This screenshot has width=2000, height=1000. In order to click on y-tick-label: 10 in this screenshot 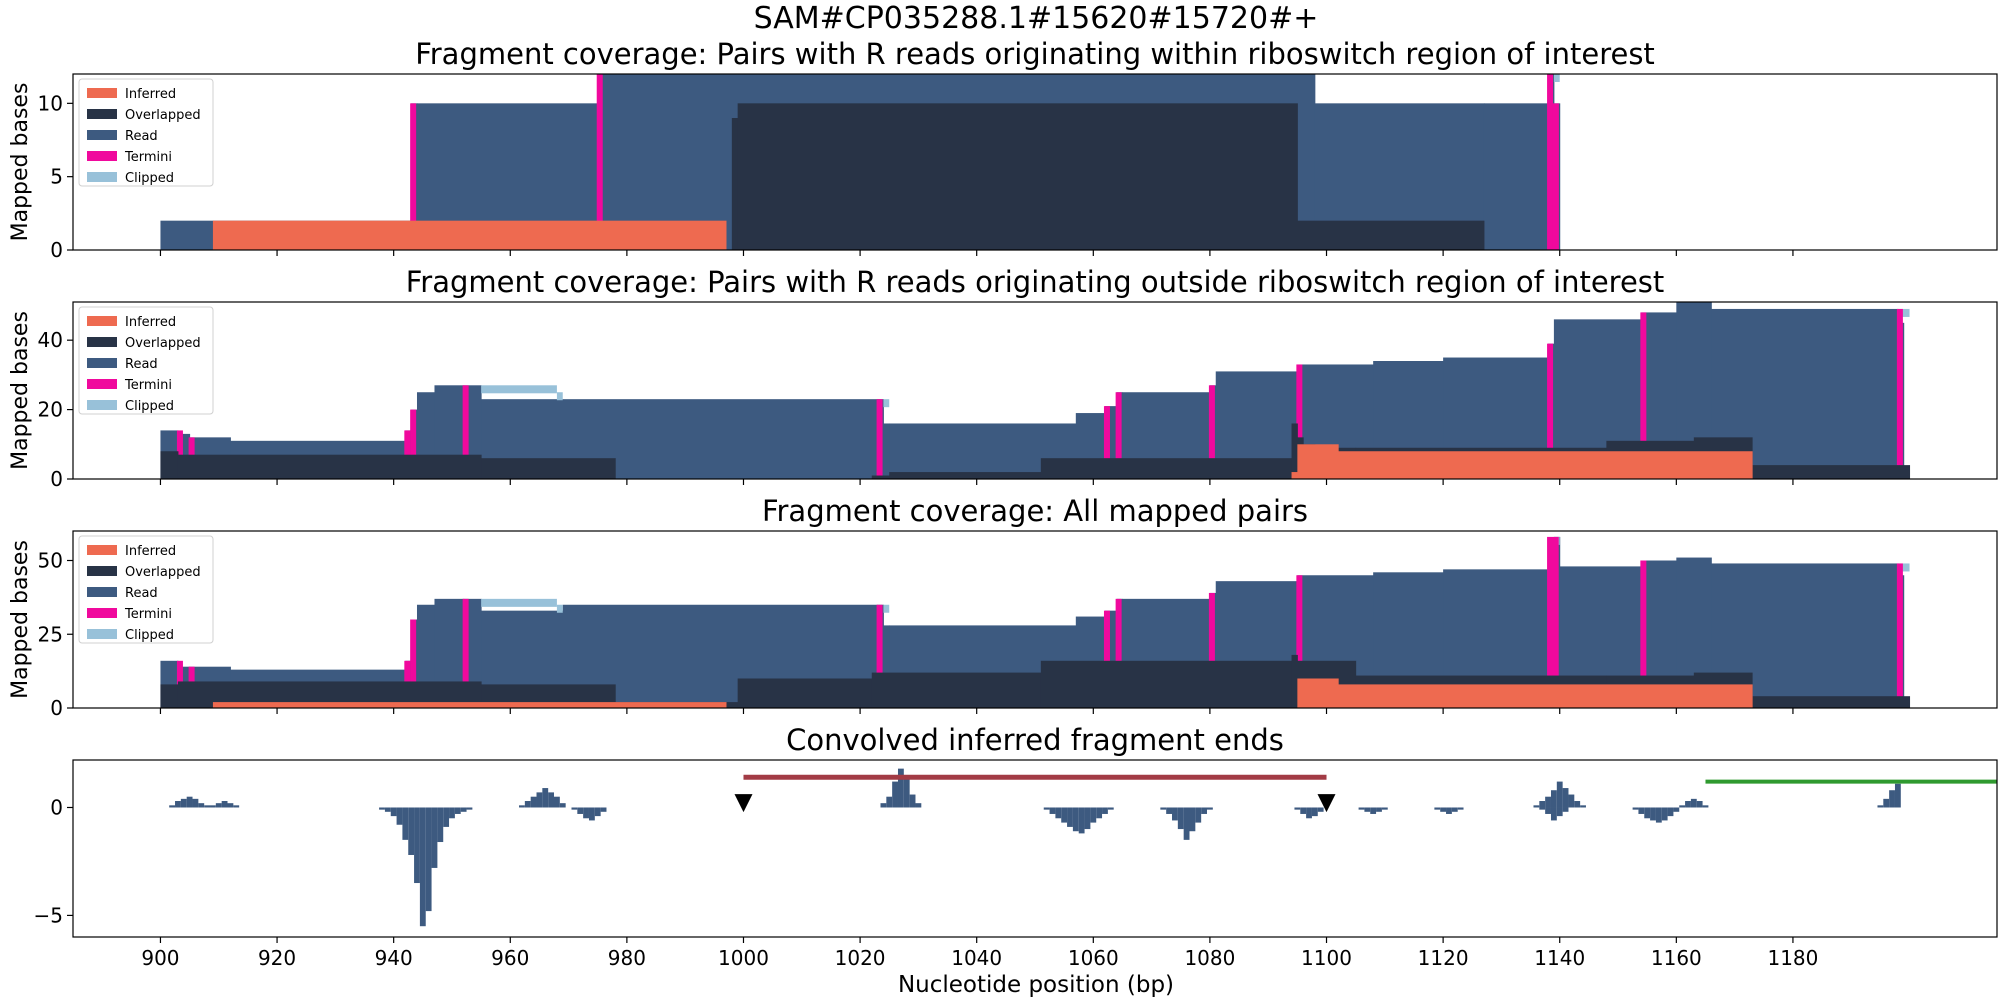, I will do `click(50, 103)`.